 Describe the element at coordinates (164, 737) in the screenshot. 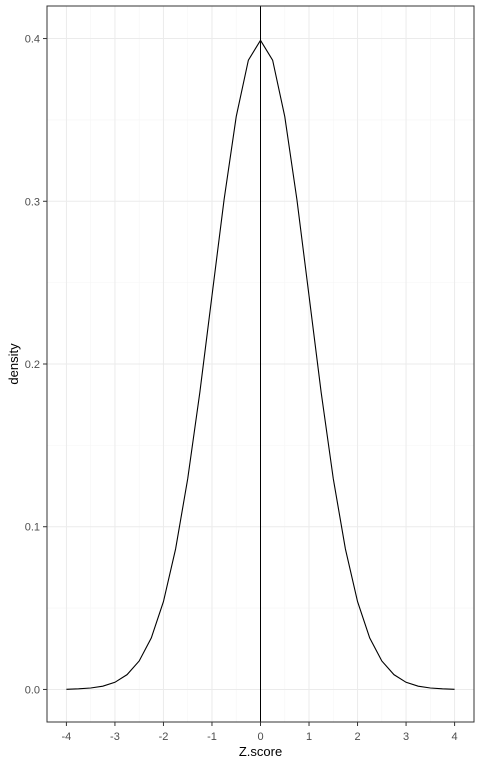

I see `x-tick-label: -2` at that location.